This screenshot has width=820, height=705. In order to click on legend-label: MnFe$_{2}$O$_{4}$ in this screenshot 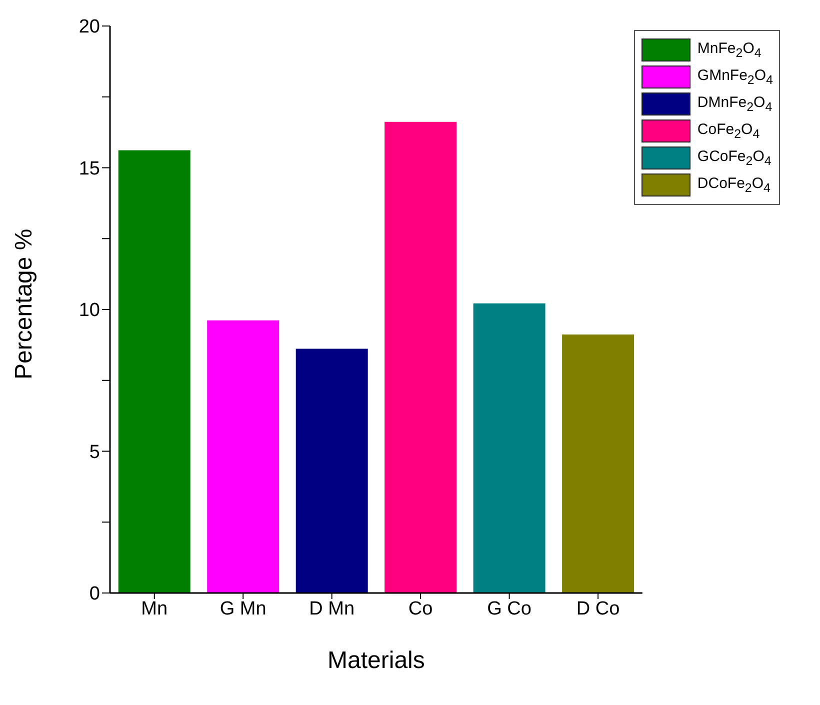, I will do `click(729, 50)`.